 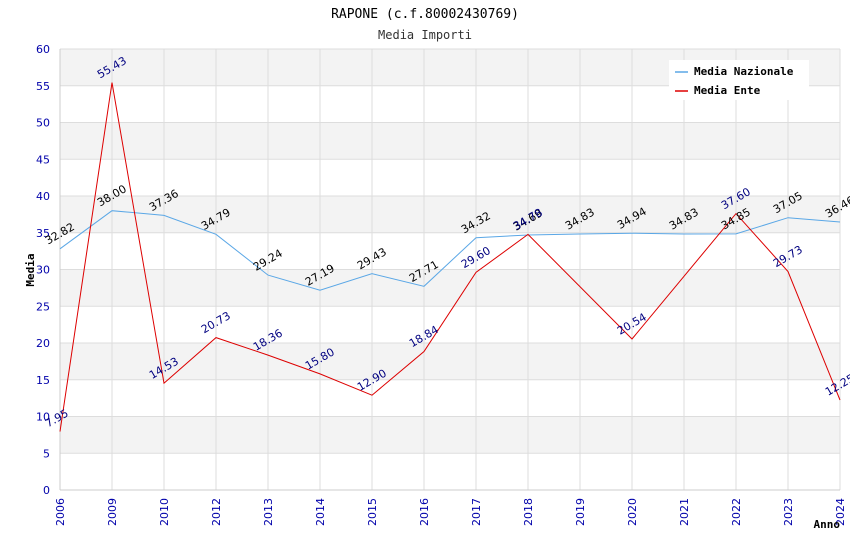 I want to click on x-tick-label: 2024, so click(x=840, y=512).